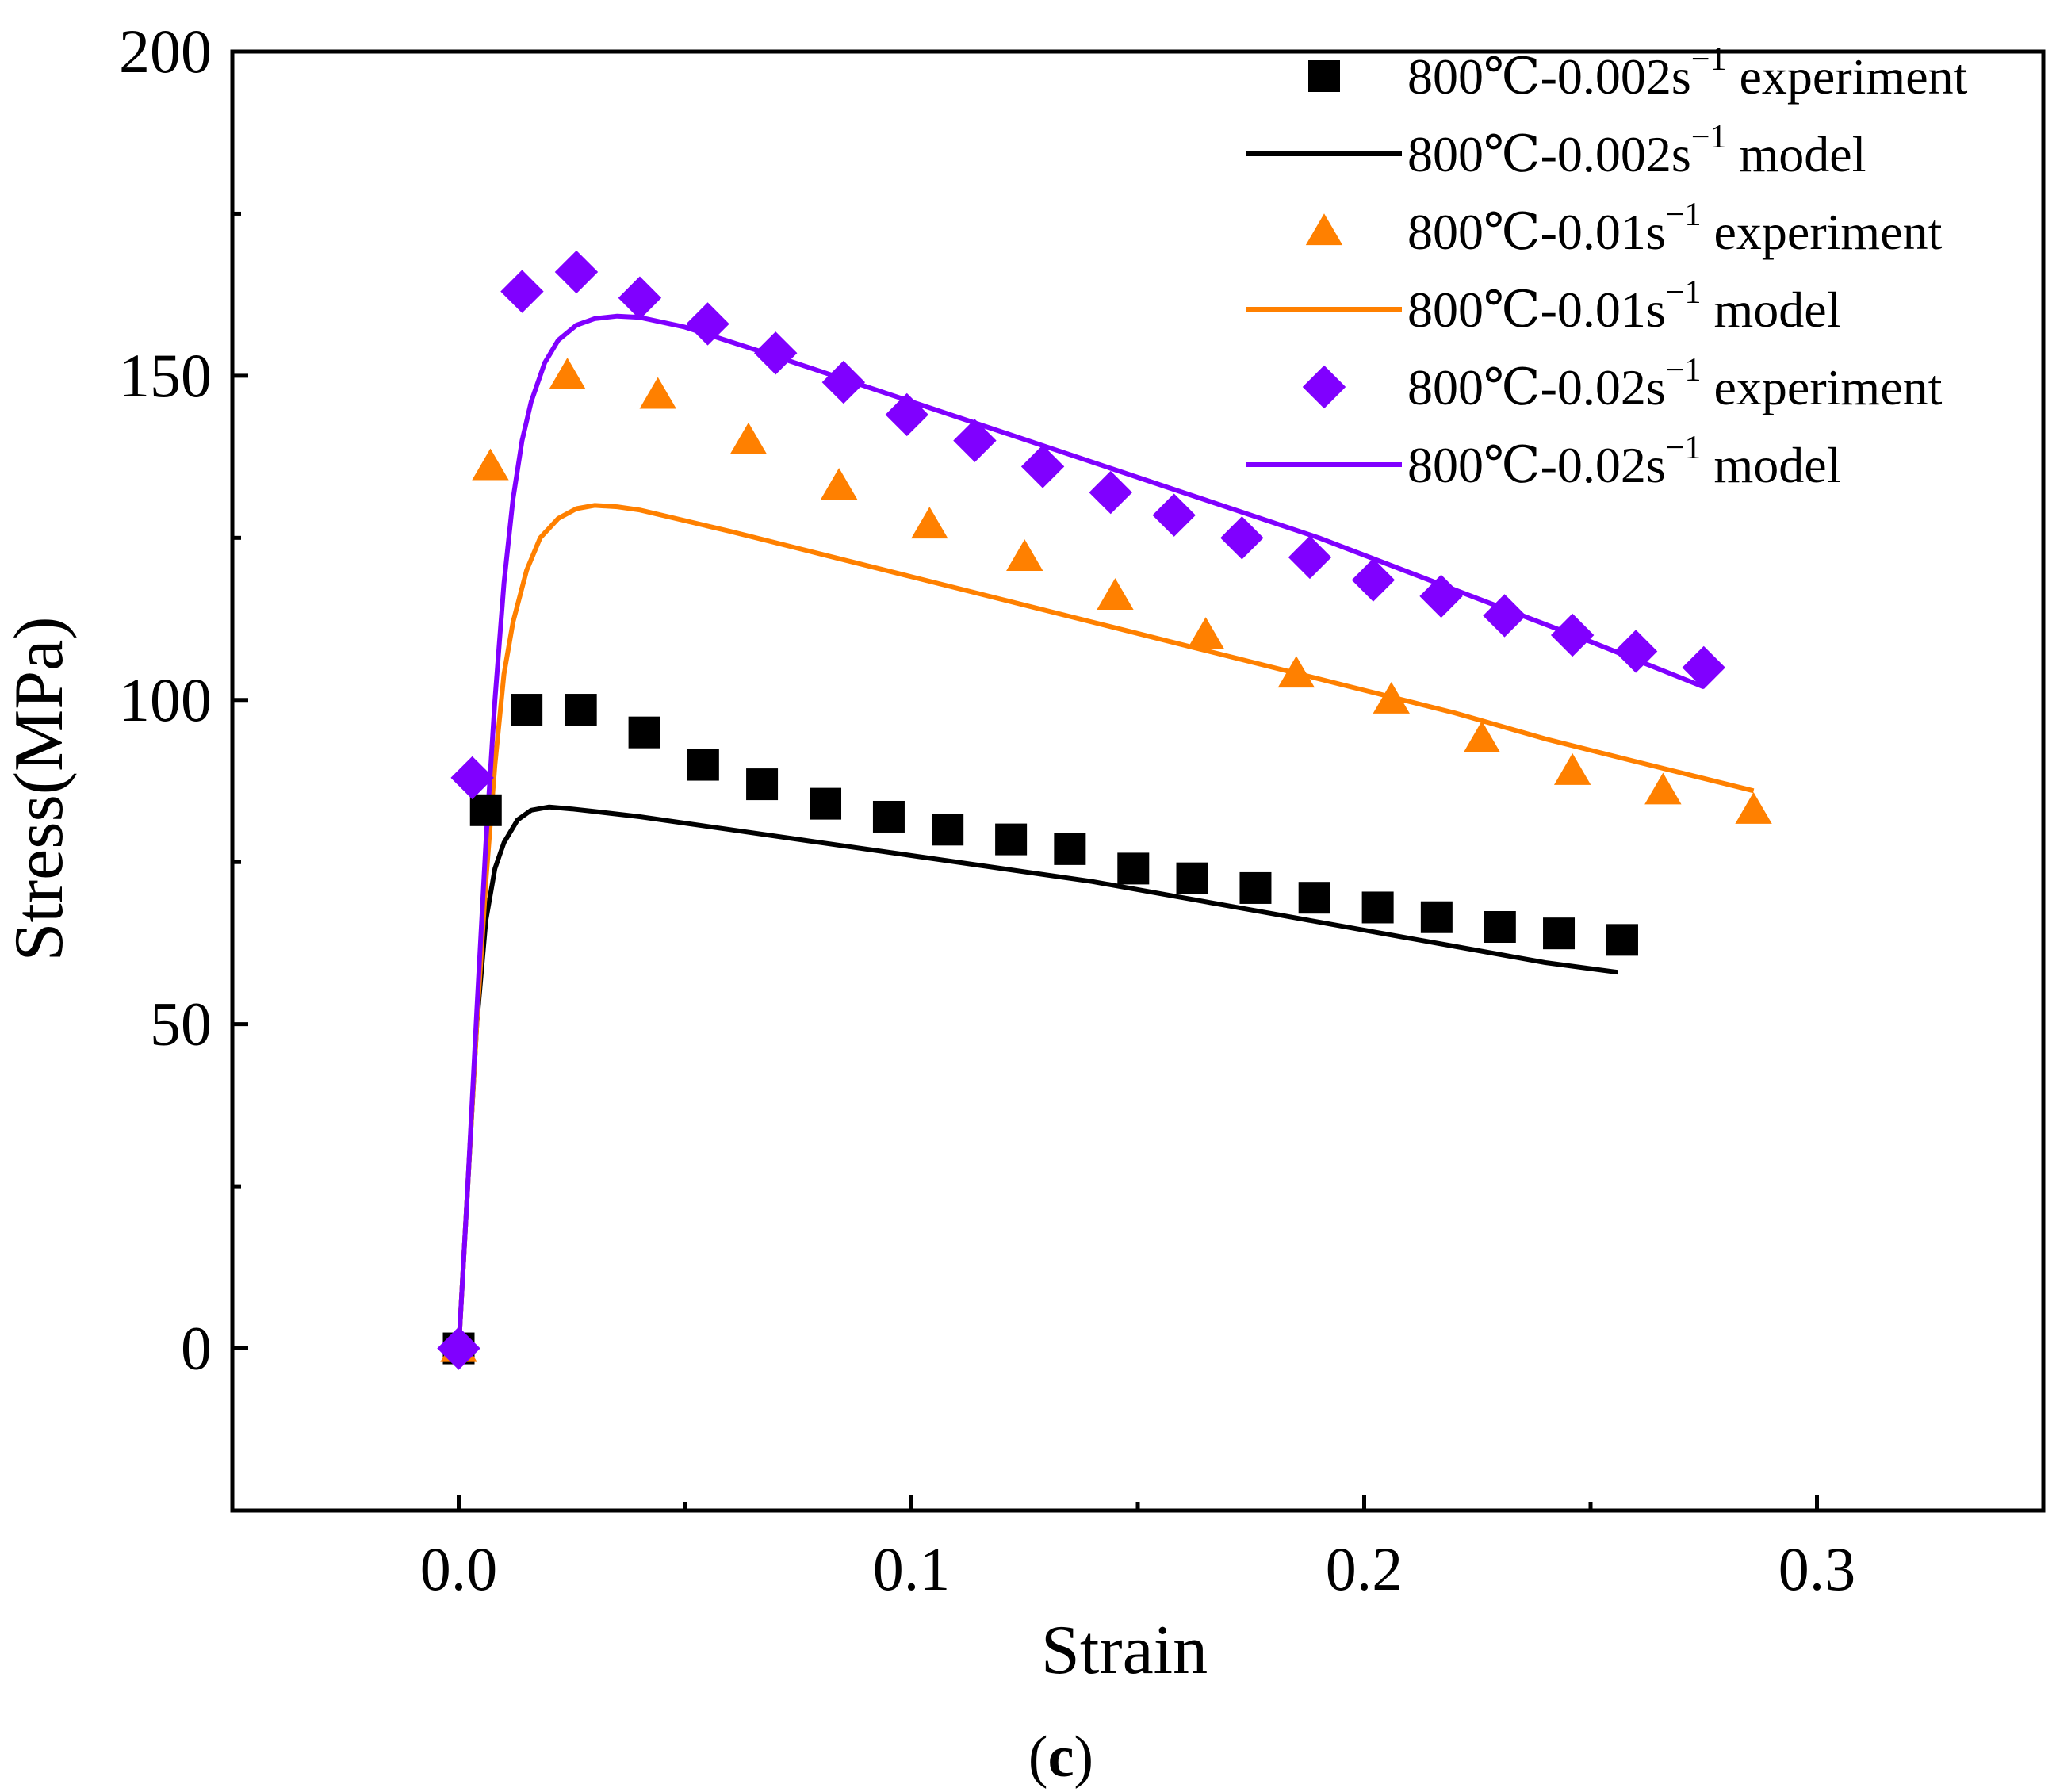 This screenshot has height=1792, width=2056. Describe the element at coordinates (459, 1568) in the screenshot. I see `x-tick-label: 0.0` at that location.